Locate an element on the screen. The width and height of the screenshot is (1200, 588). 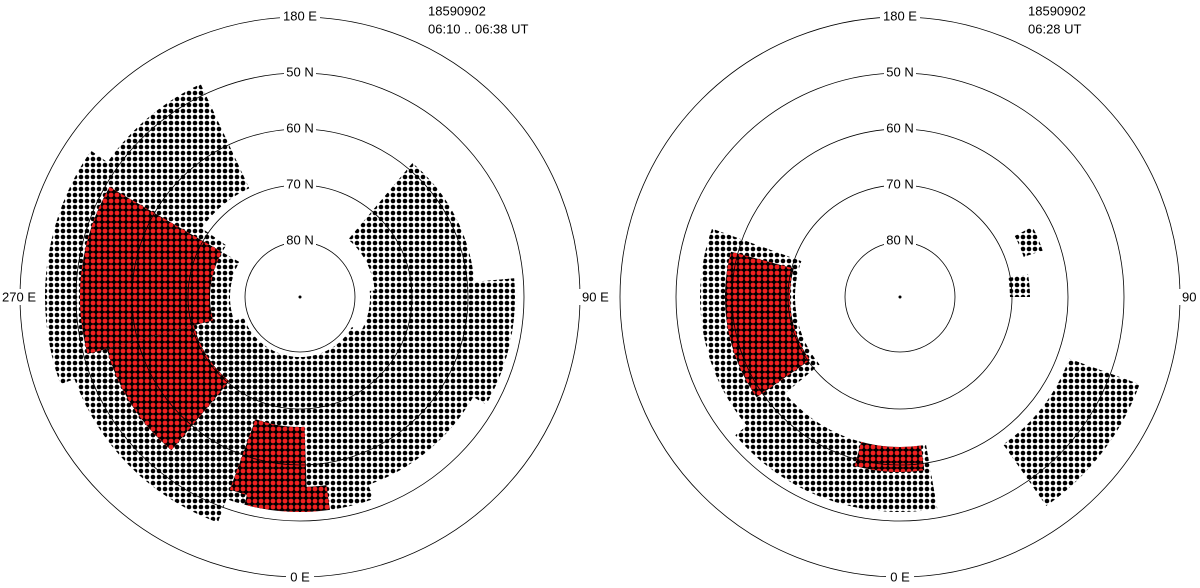
time-label: 06:28 UT is located at coordinates (1055, 28).